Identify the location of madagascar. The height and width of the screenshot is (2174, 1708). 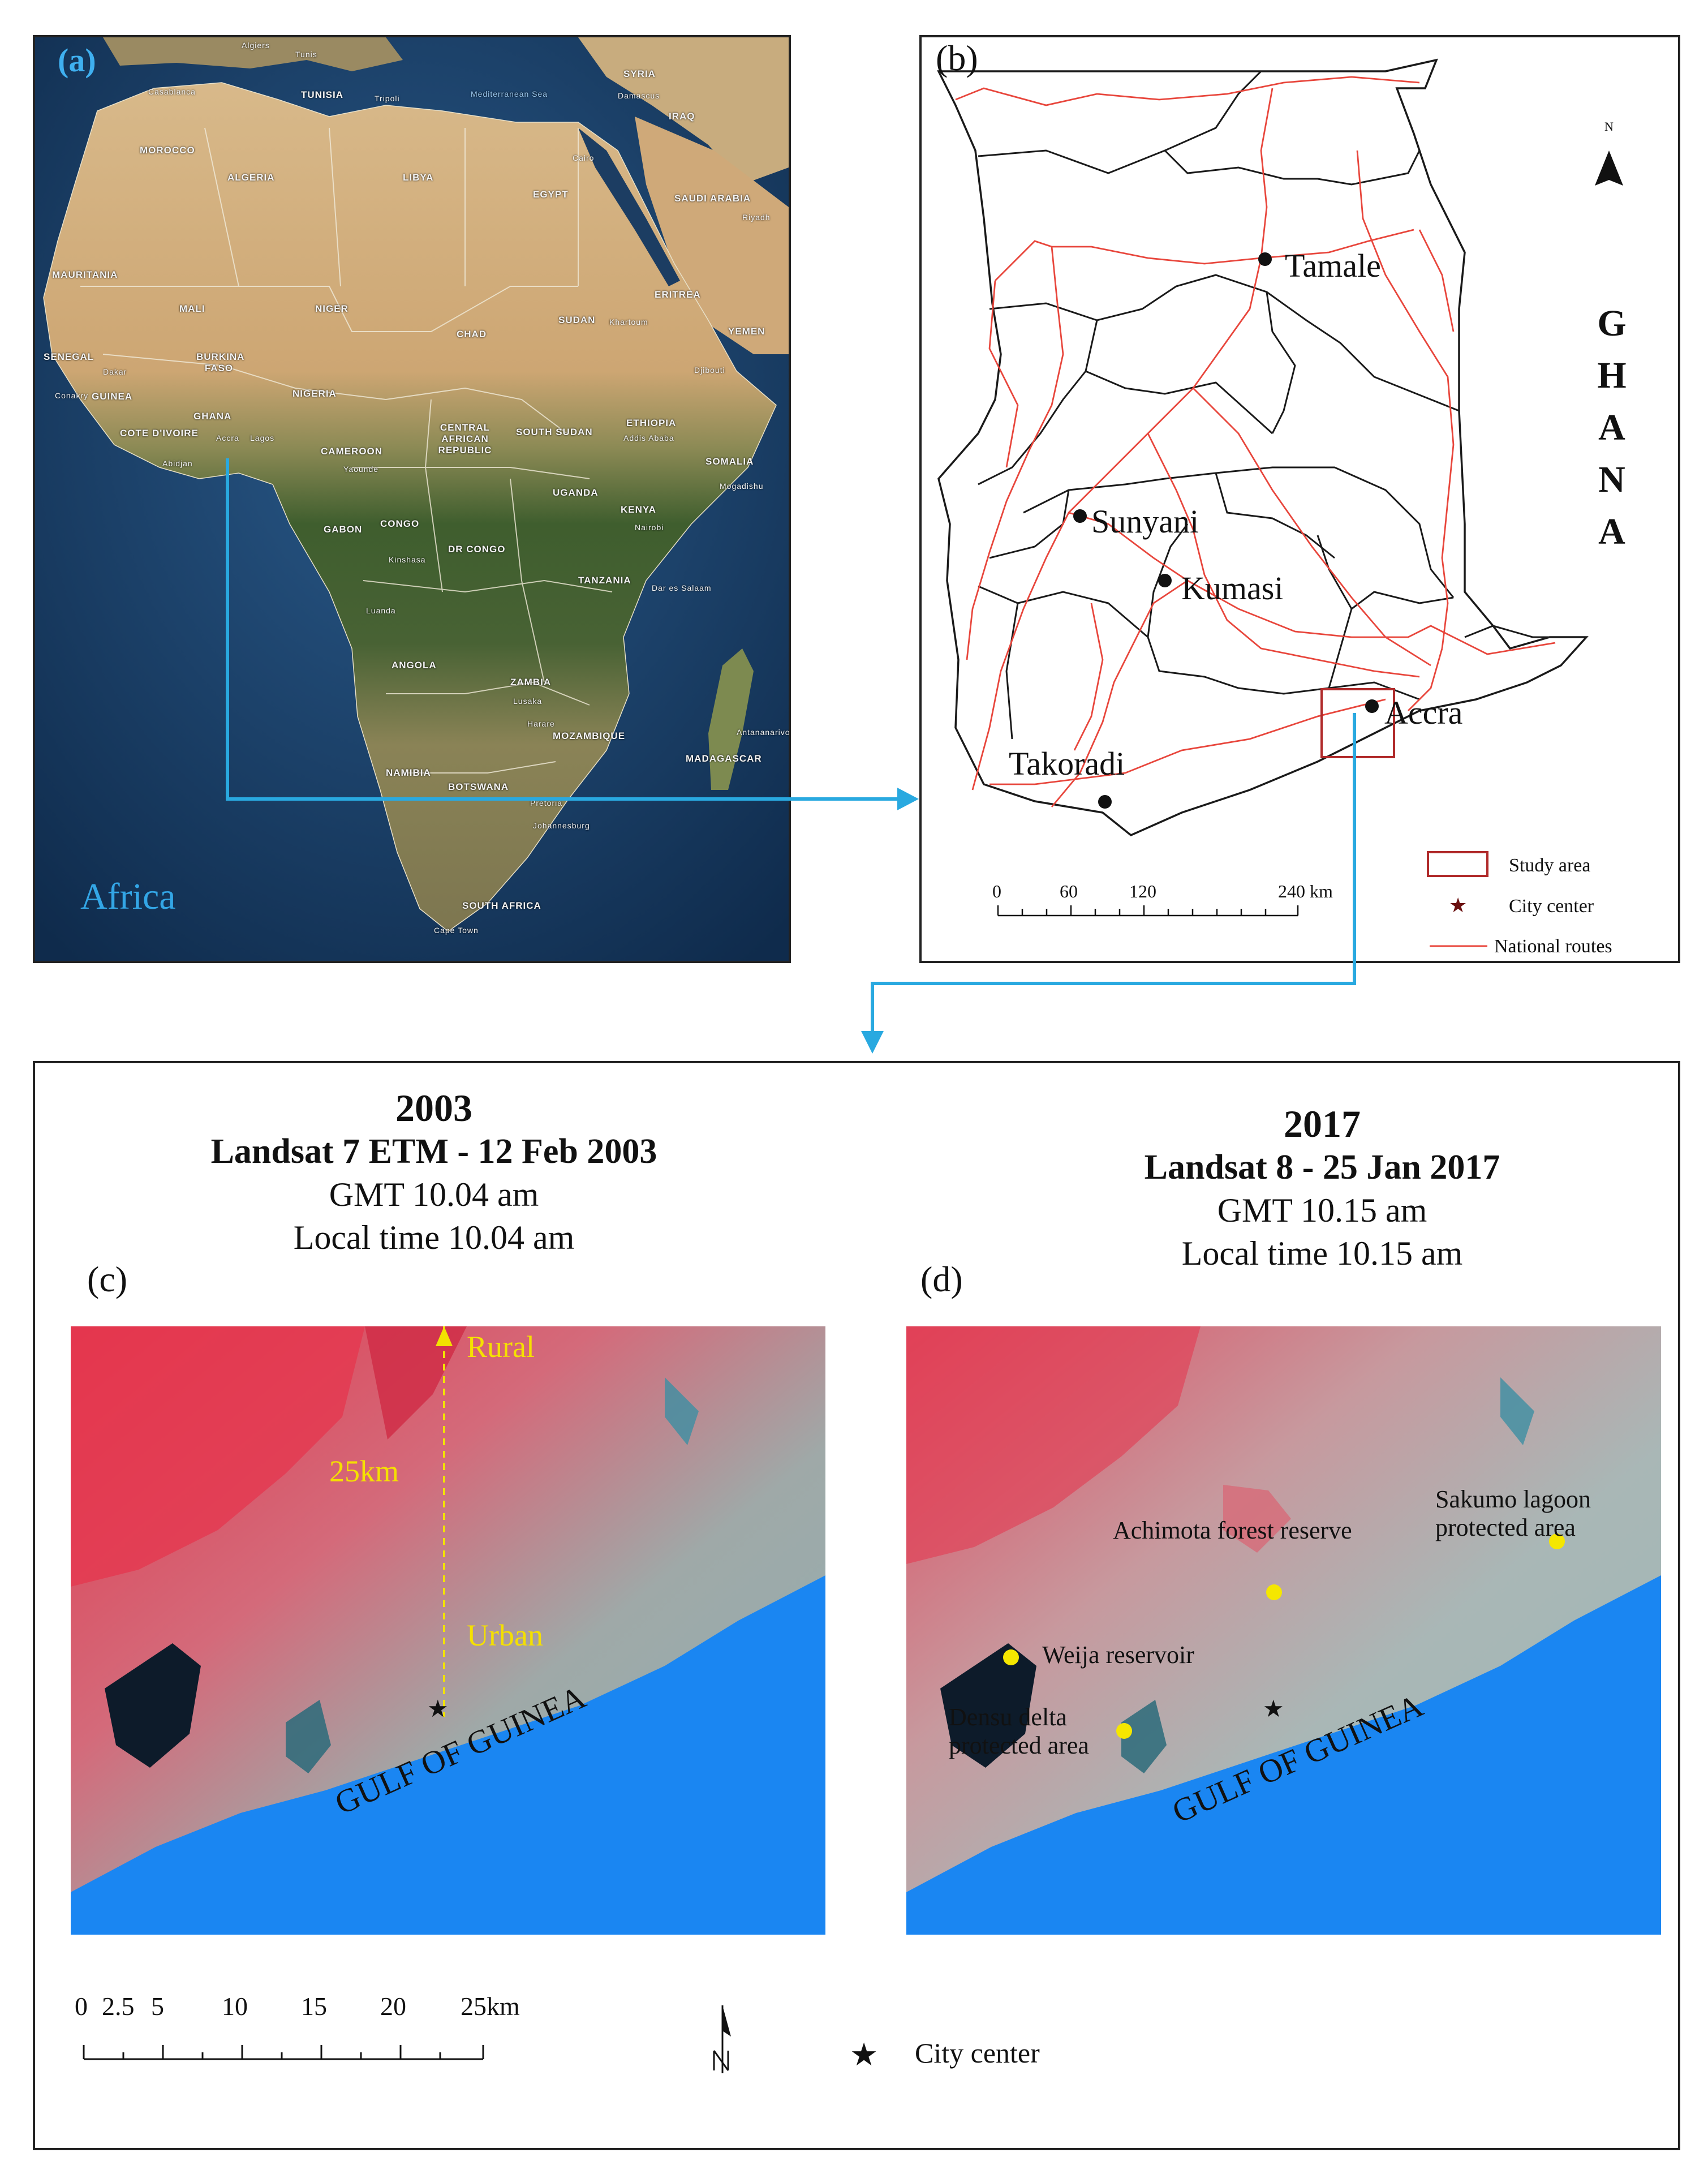
(731, 719).